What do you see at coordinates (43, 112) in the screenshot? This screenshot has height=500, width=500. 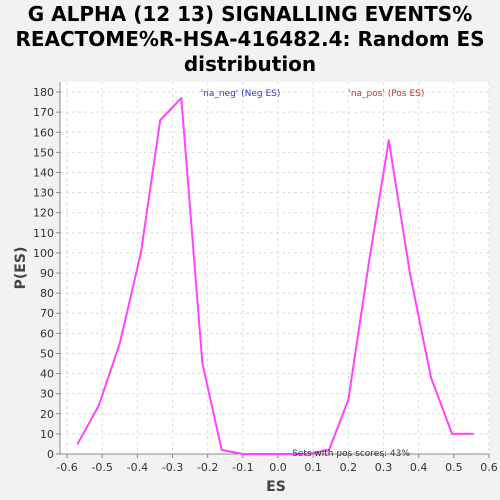 I see `y-tick-label: 170` at bounding box center [43, 112].